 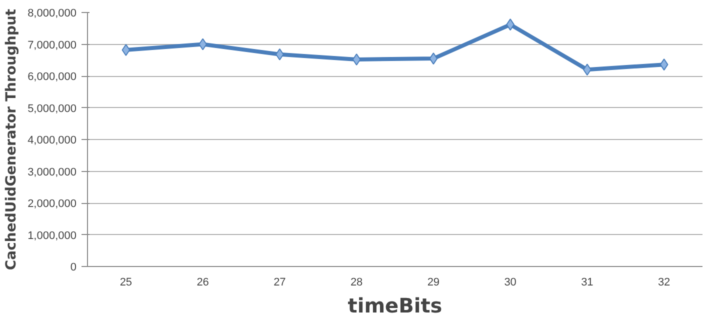 What do you see at coordinates (73, 268) in the screenshot?
I see `y-tick-label: 0` at bounding box center [73, 268].